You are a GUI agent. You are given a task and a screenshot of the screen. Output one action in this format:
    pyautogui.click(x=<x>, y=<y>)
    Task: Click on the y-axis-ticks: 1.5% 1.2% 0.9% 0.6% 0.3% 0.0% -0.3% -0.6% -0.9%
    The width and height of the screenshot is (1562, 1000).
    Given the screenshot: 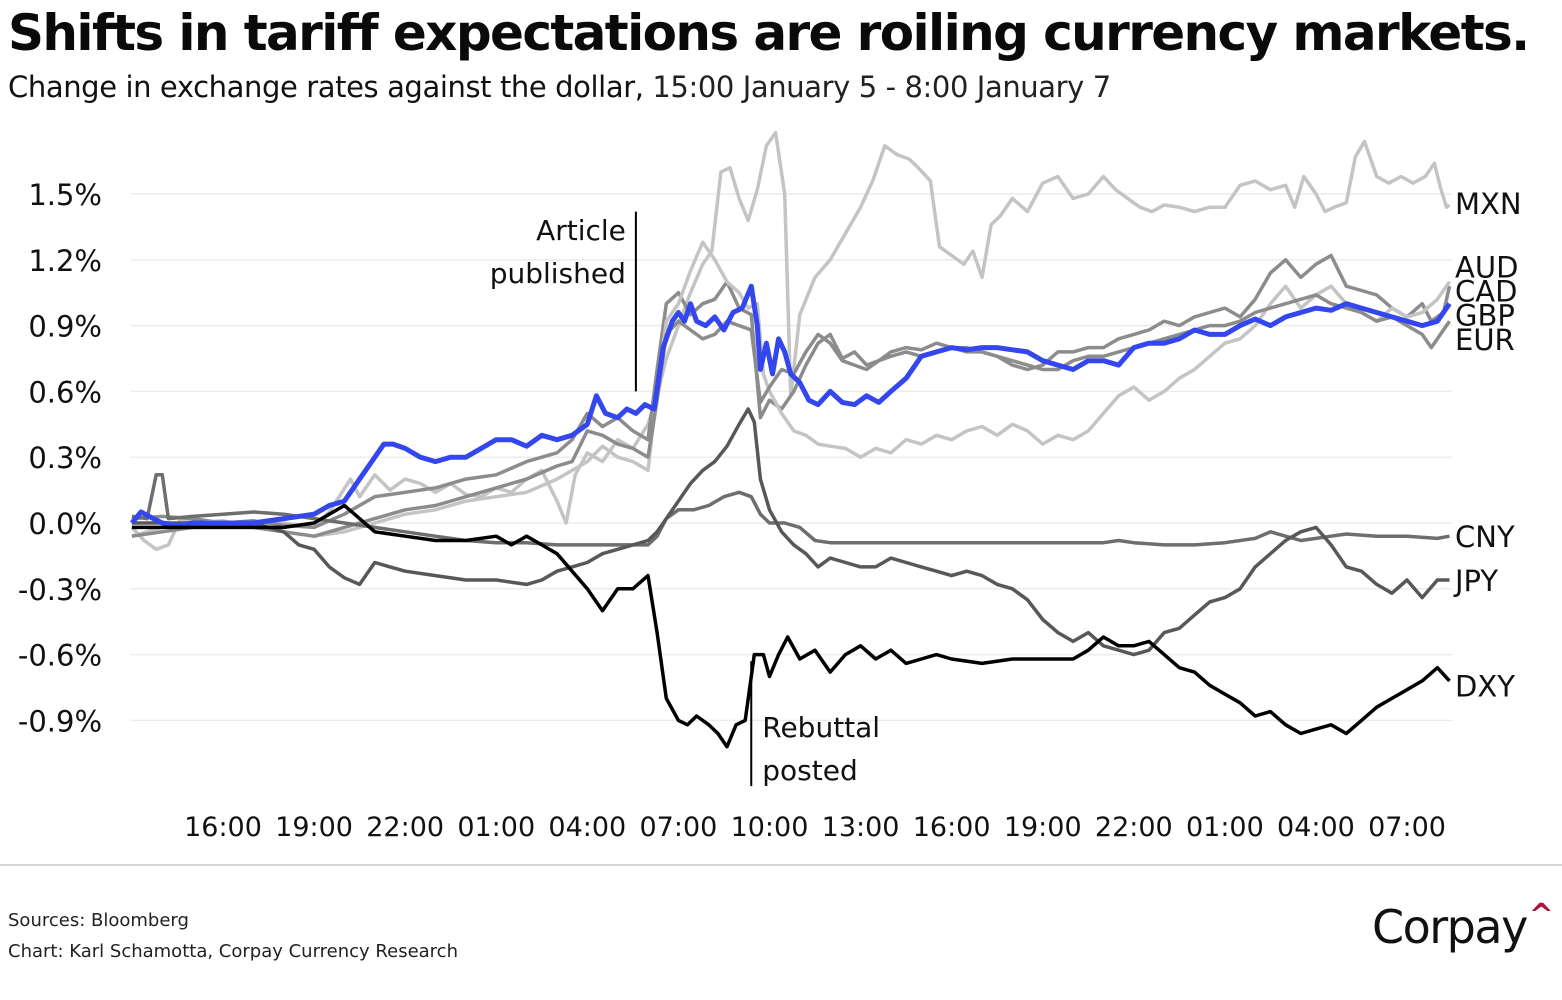 What is the action you would take?
    pyautogui.click(x=60, y=458)
    